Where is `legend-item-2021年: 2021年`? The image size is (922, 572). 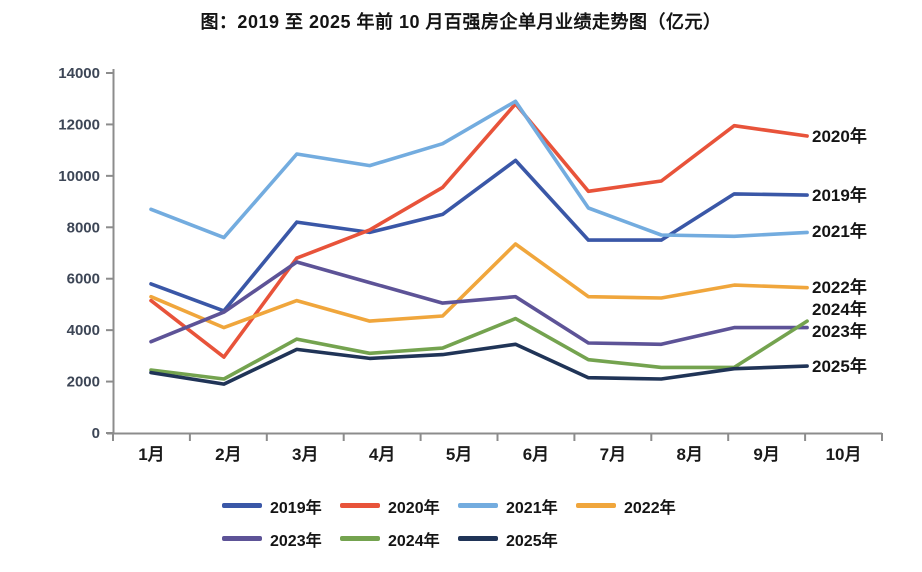
legend-item-2021年: 2021年 is located at coordinates (517, 505).